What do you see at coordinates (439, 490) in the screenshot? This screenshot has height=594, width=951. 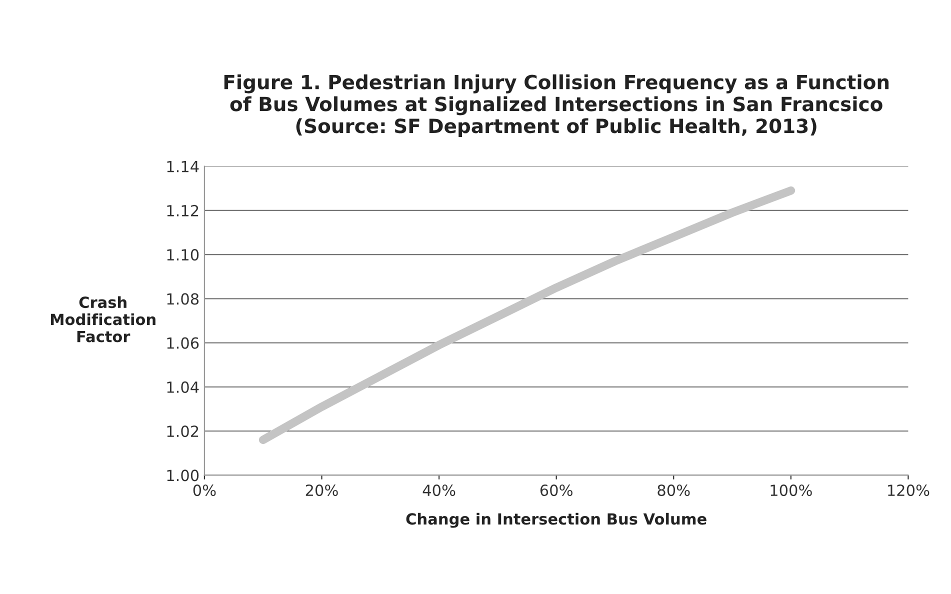 I see `x-tick-label: 40%` at bounding box center [439, 490].